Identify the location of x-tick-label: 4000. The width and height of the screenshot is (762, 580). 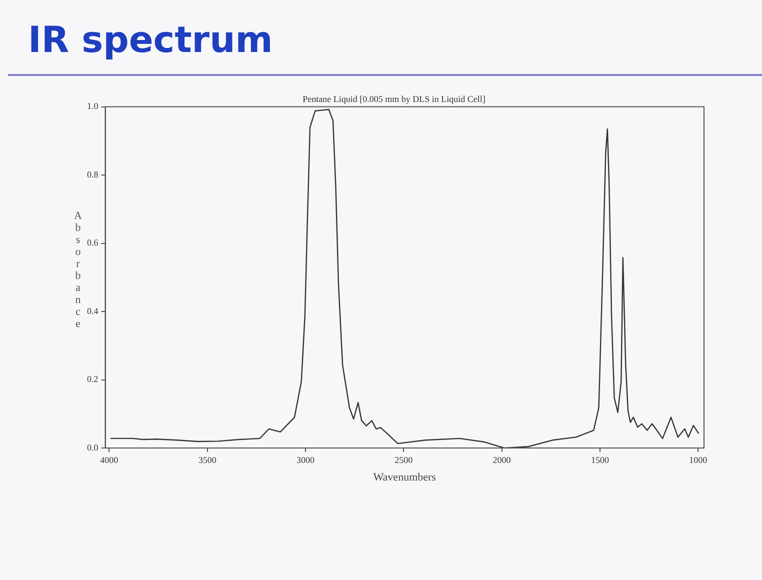
(109, 459).